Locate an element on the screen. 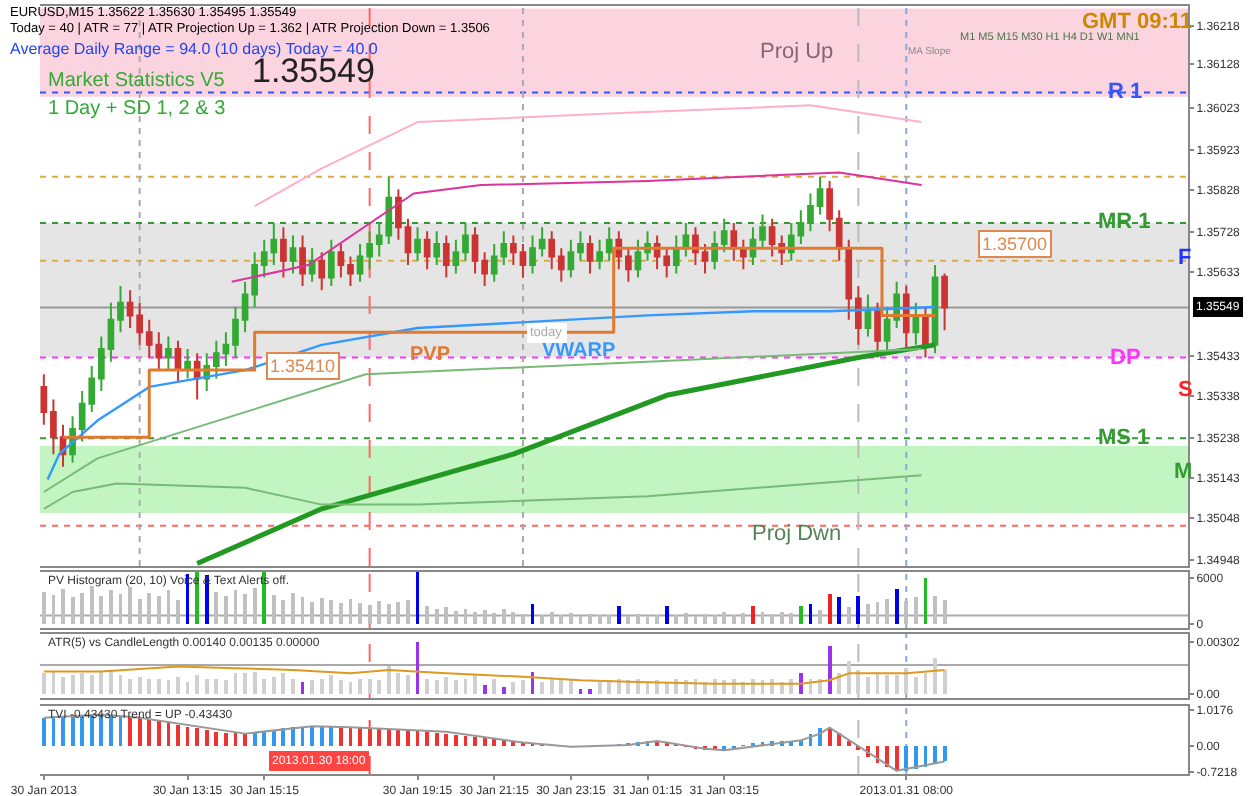 The image size is (1250, 796). annotation: 1.35700 is located at coordinates (1015, 244).